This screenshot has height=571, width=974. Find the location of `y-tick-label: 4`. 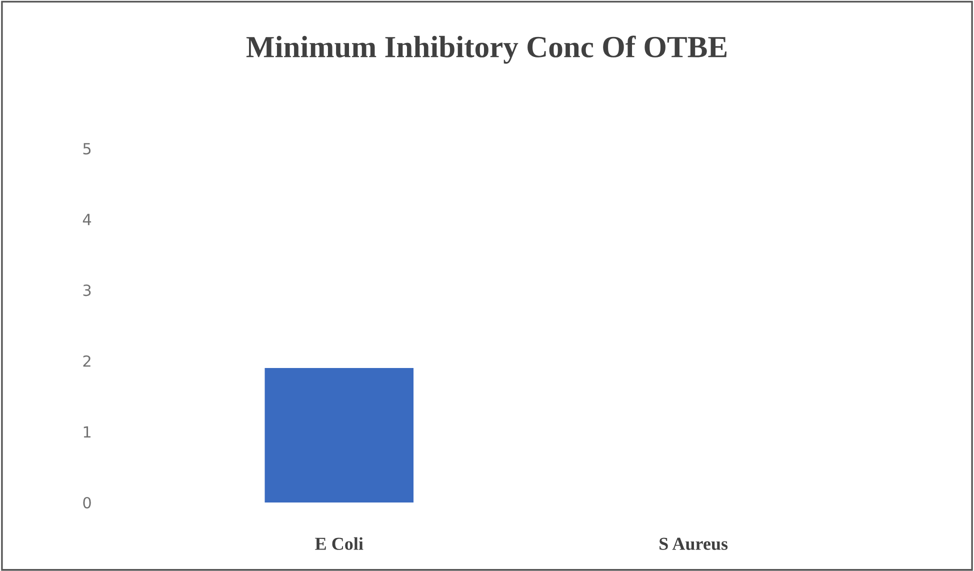

y-tick-label: 4 is located at coordinates (87, 220).